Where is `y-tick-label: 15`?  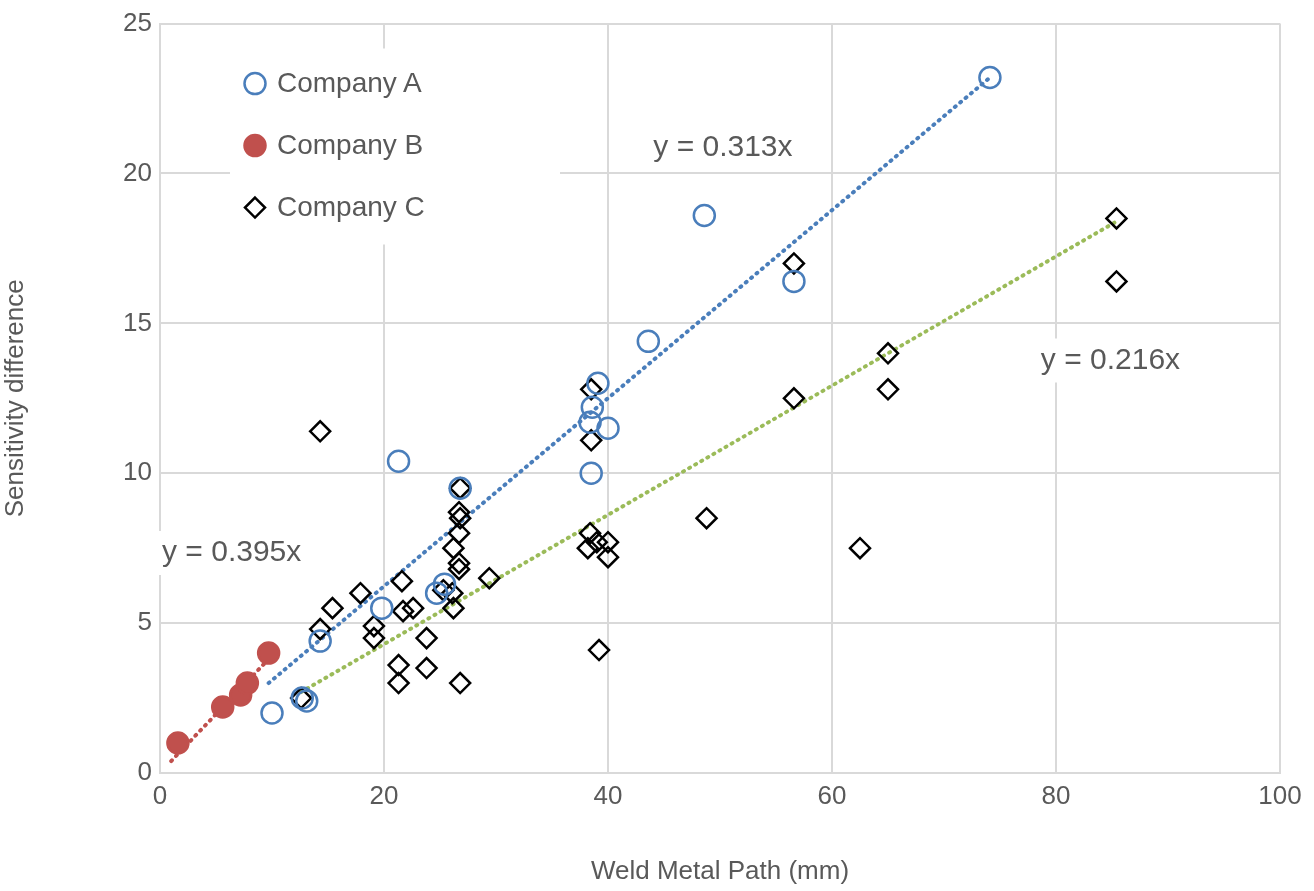 y-tick-label: 15 is located at coordinates (137, 321).